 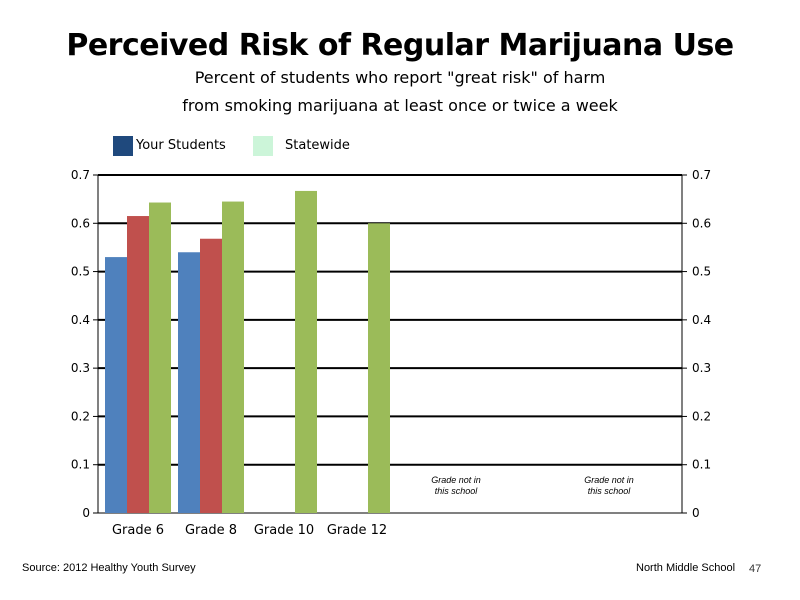 I want to click on x-tick-label: Grade 10, so click(x=284, y=530).